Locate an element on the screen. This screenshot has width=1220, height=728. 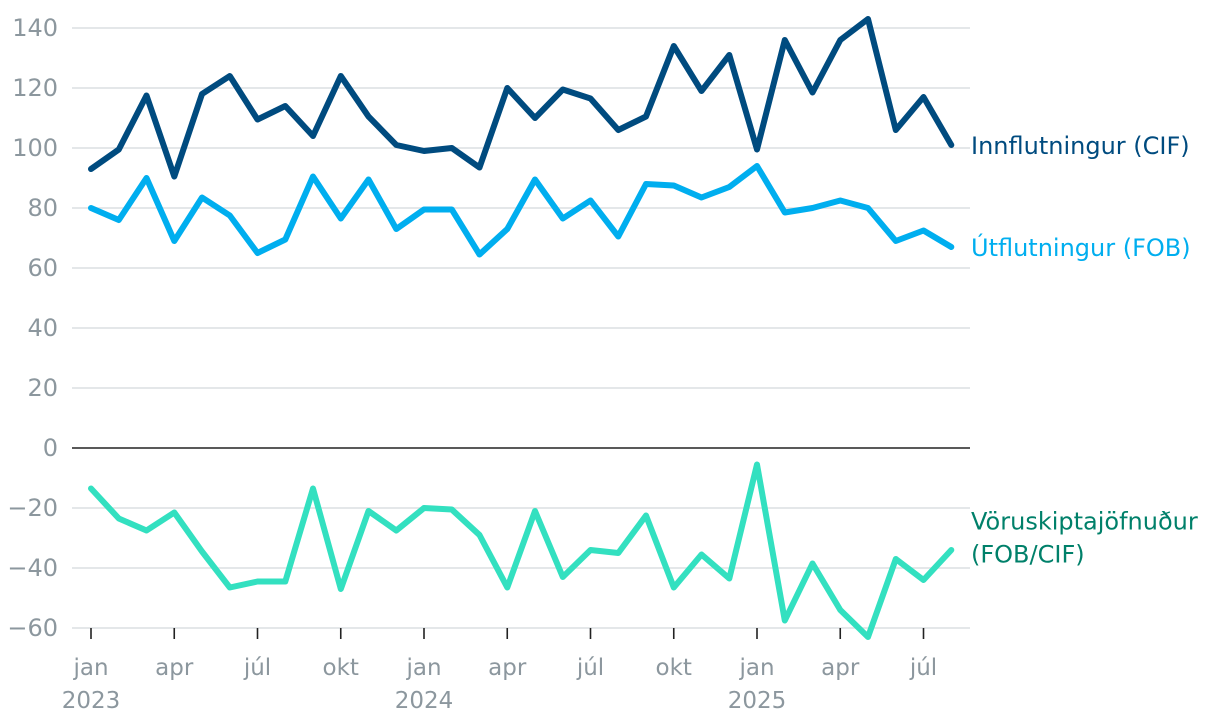
y-tick-label: −60 is located at coordinates (32, 628).